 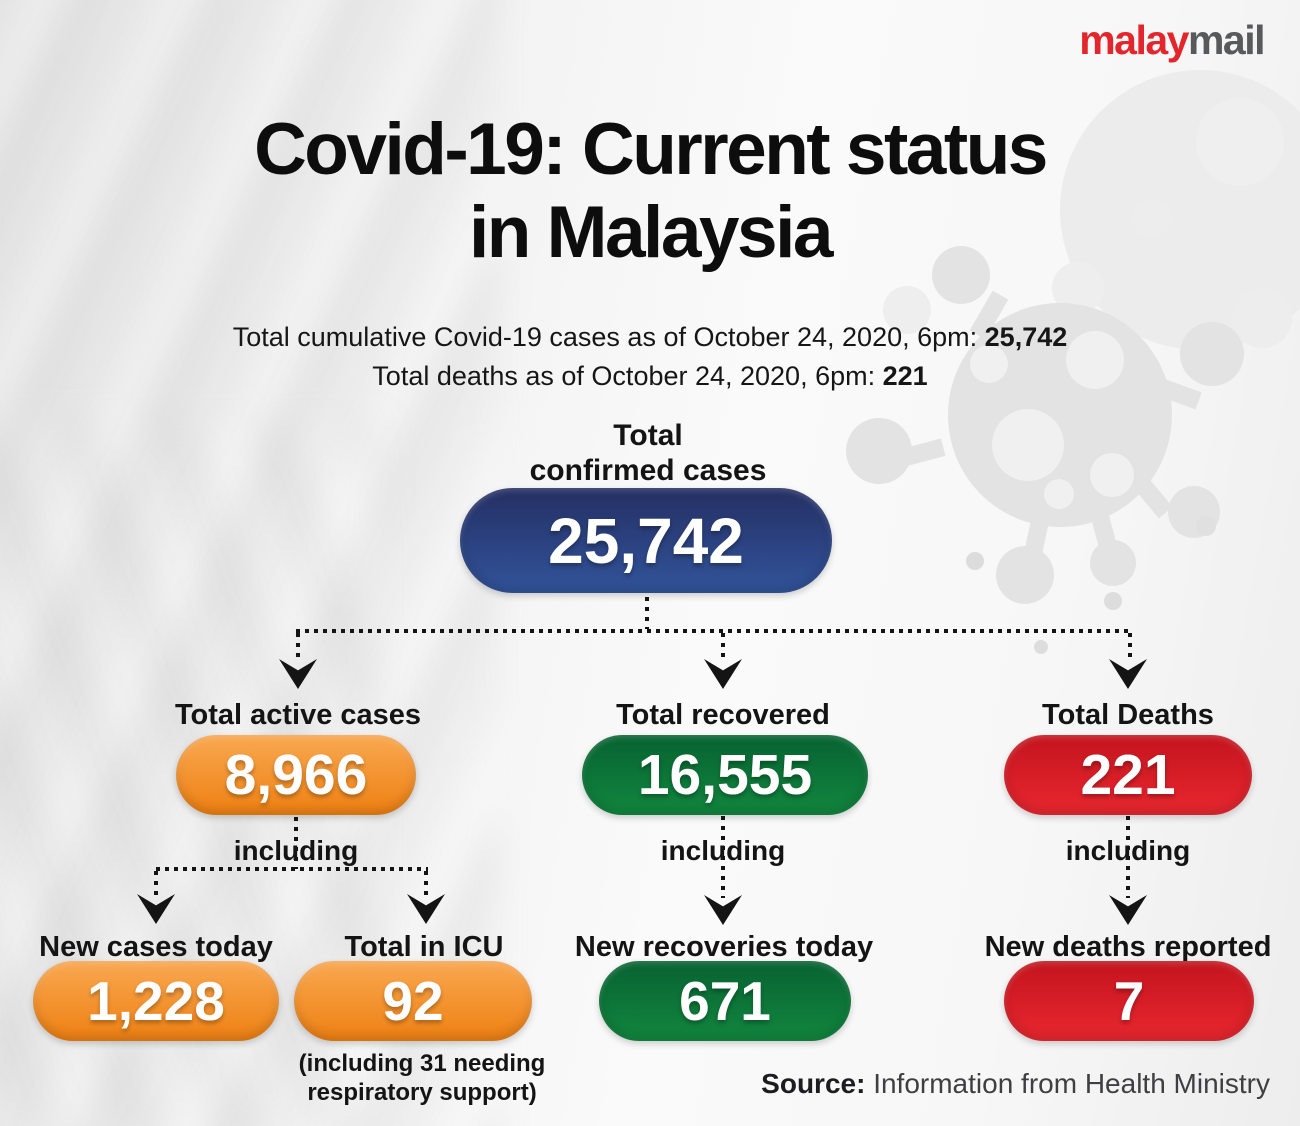 I want to click on pill-total-active-cases: 8,966, so click(x=296, y=775).